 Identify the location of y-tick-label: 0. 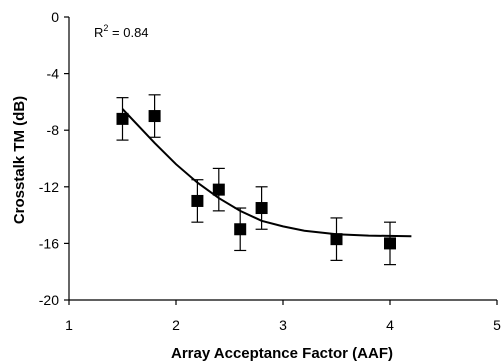
(55, 17).